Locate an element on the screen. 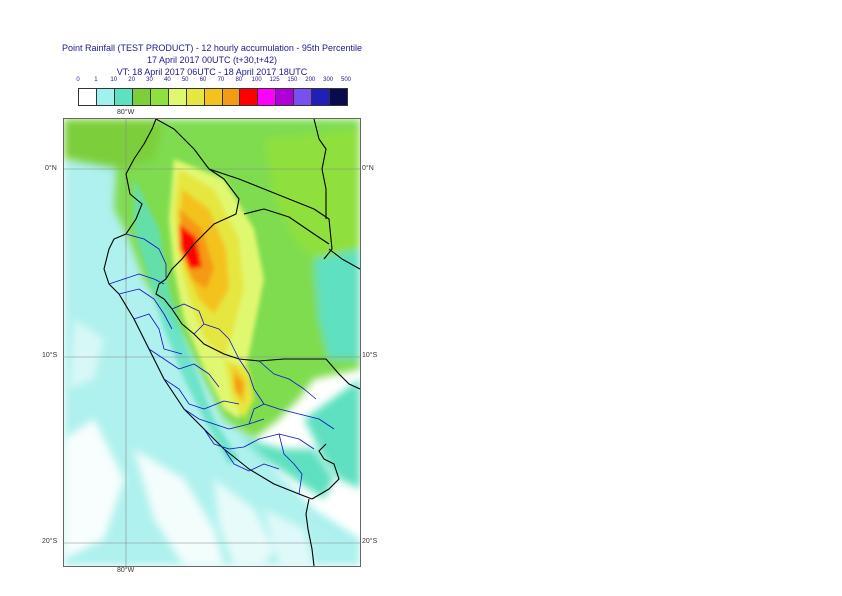 The image size is (842, 596). legend-tick-label: 500 is located at coordinates (346, 80).